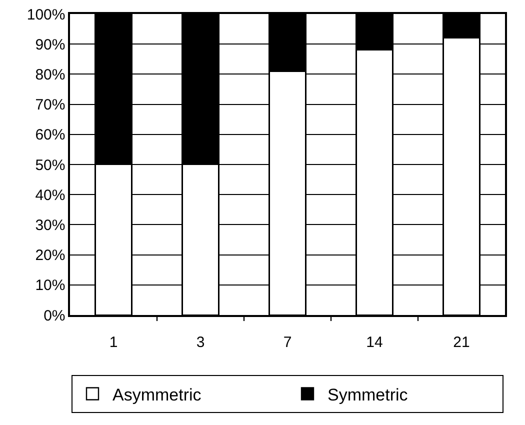 The height and width of the screenshot is (425, 525). I want to click on y-tick-label: 20%, so click(50, 255).